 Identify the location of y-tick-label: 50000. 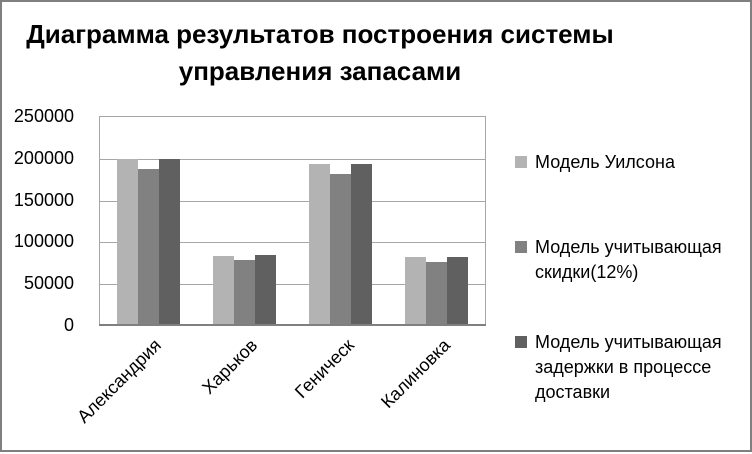
(48, 283).